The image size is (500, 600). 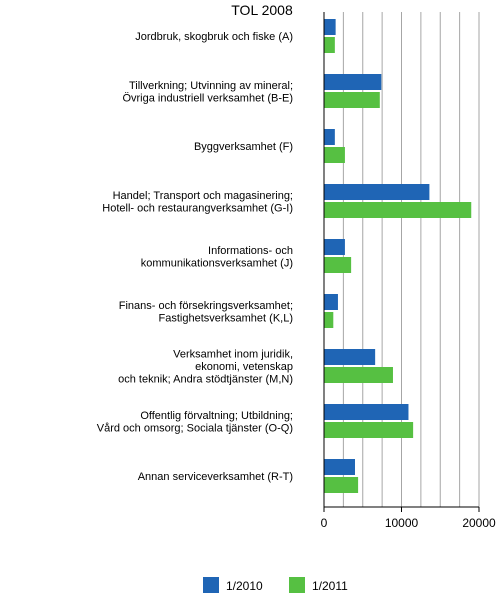 I want to click on legend-label: 1/2010, so click(x=244, y=586).